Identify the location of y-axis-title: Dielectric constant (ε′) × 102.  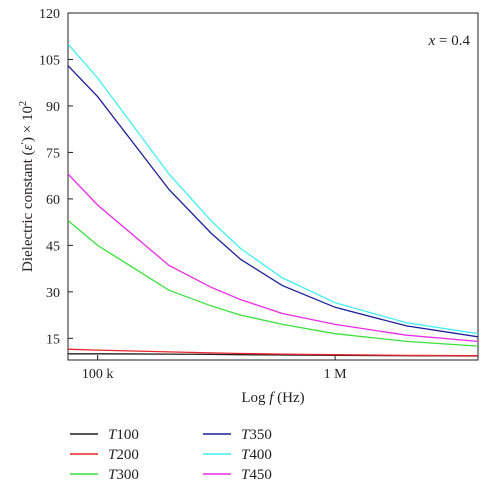
(27, 186).